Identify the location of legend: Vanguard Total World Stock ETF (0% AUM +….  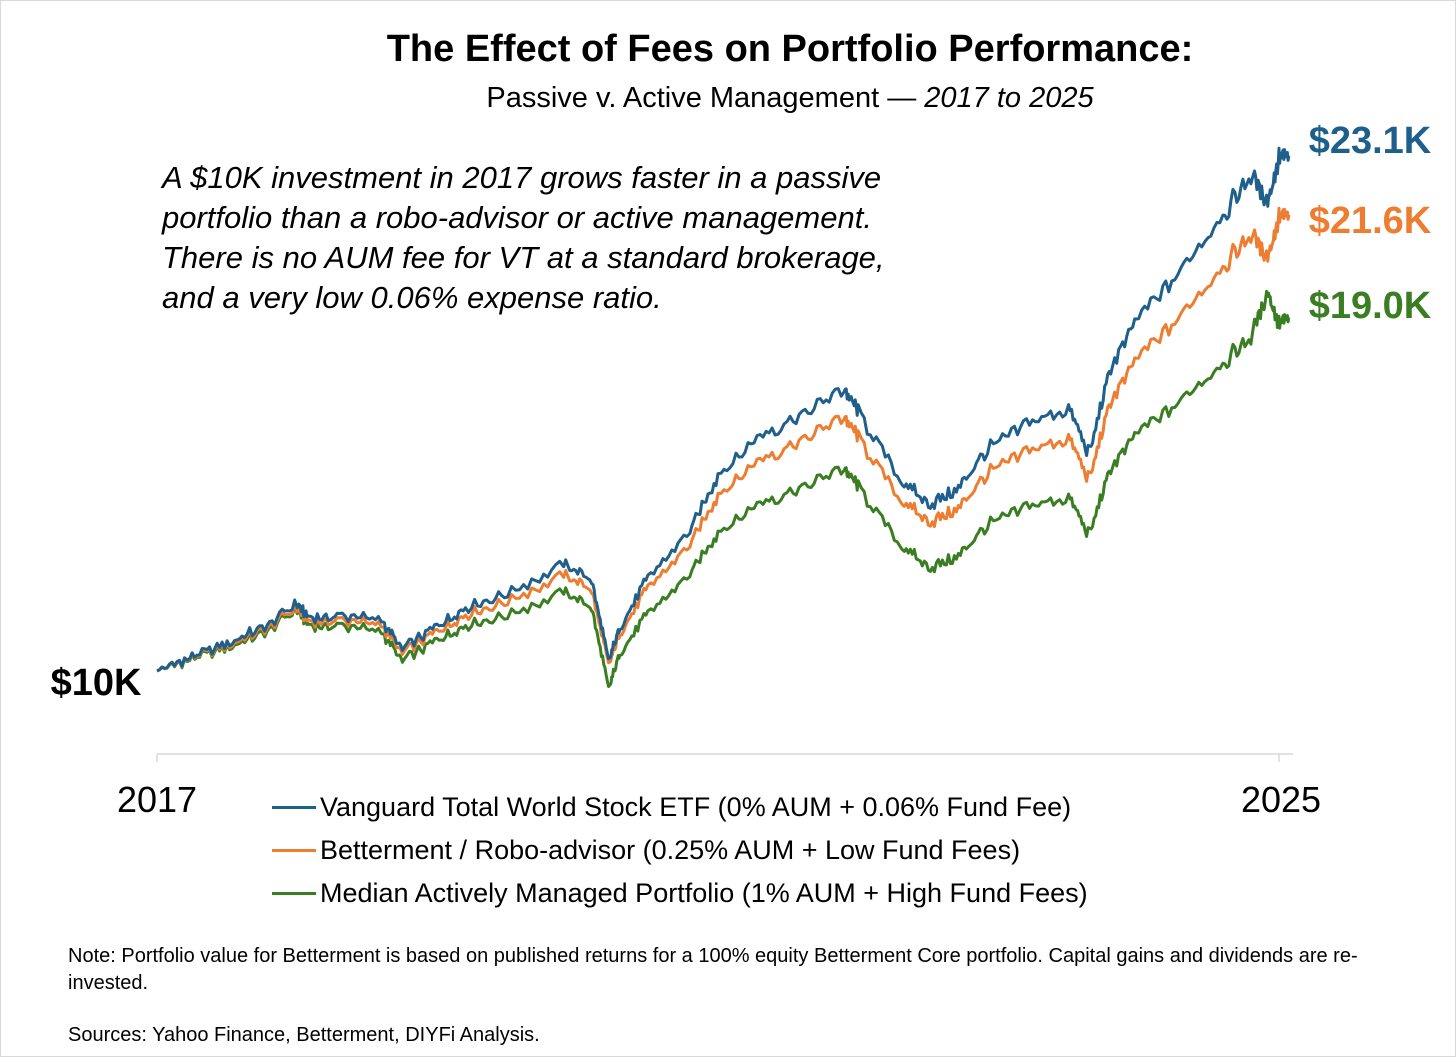
(680, 850).